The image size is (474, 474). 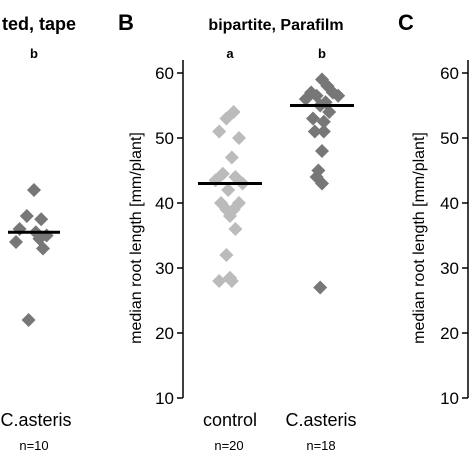 What do you see at coordinates (449, 398) in the screenshot?
I see `panel-c-y-tick-label: 10` at bounding box center [449, 398].